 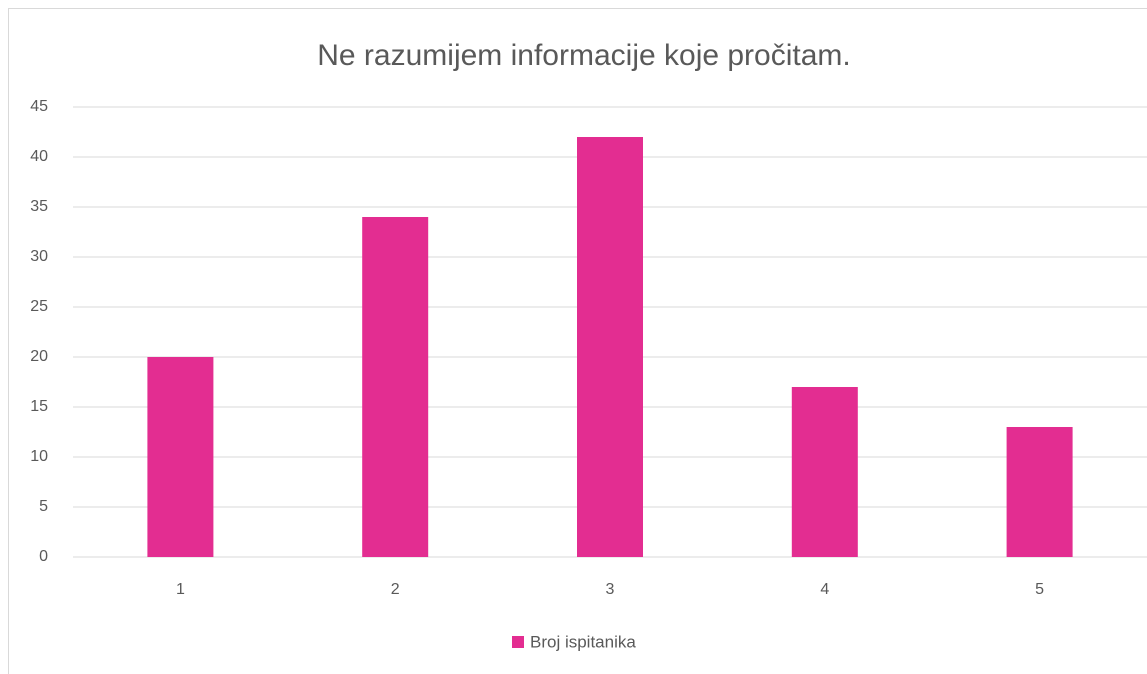 I want to click on y-tick-label: 0, so click(x=43, y=556).